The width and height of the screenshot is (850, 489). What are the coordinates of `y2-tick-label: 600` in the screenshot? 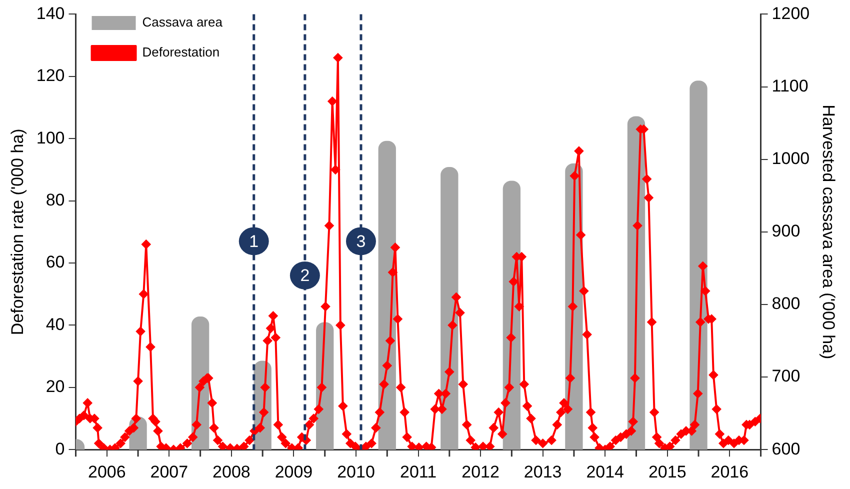 It's located at (786, 448).